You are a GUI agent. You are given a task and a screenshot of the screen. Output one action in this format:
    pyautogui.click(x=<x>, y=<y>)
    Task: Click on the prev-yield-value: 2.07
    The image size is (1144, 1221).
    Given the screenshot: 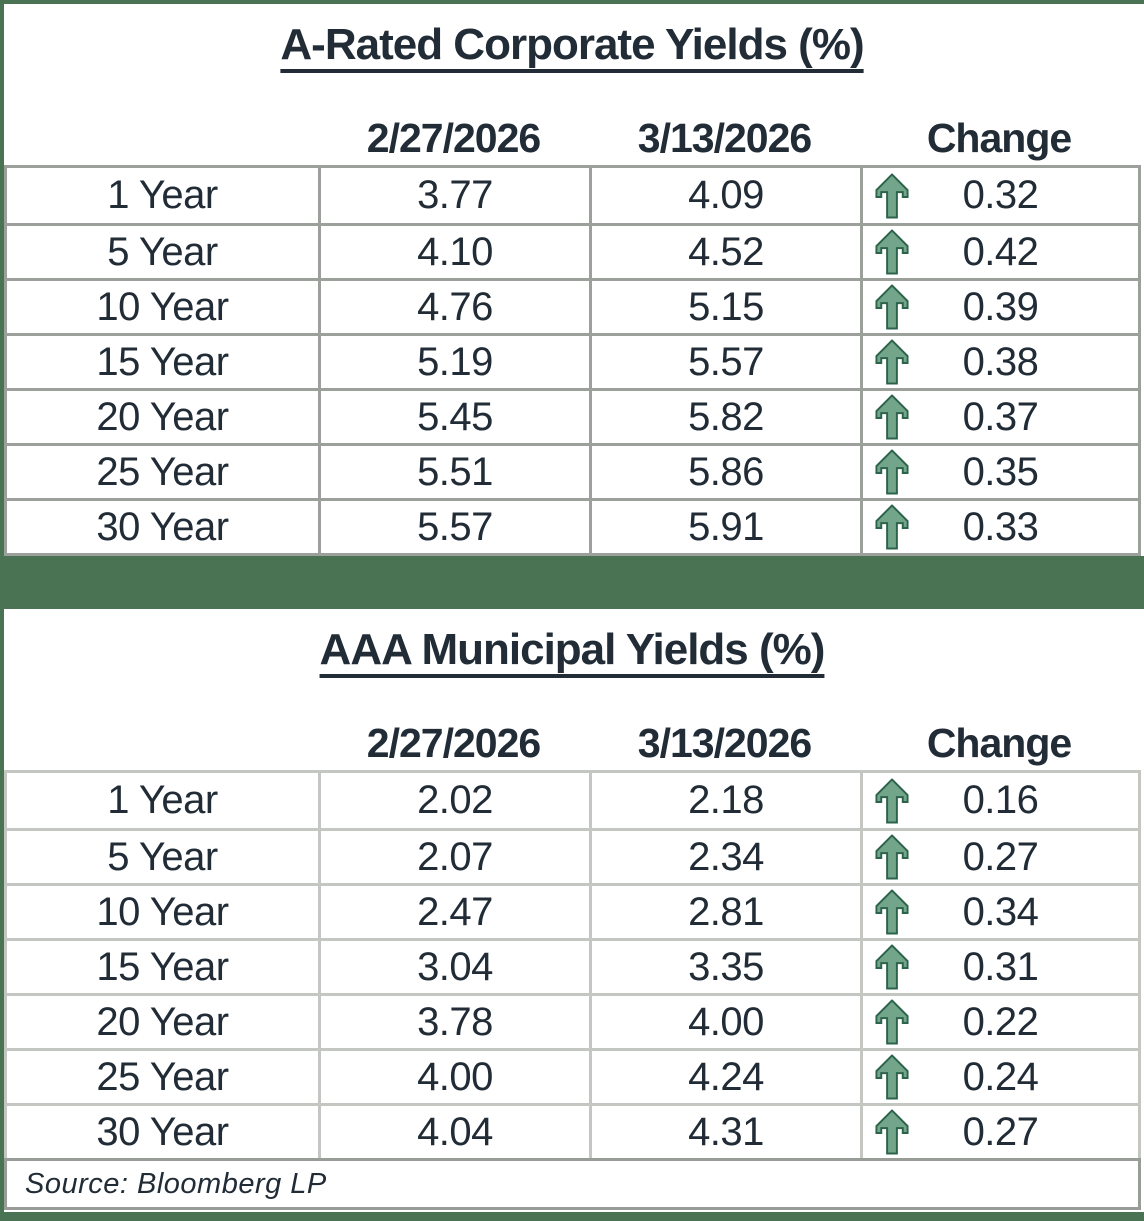 What is the action you would take?
    pyautogui.click(x=453, y=857)
    